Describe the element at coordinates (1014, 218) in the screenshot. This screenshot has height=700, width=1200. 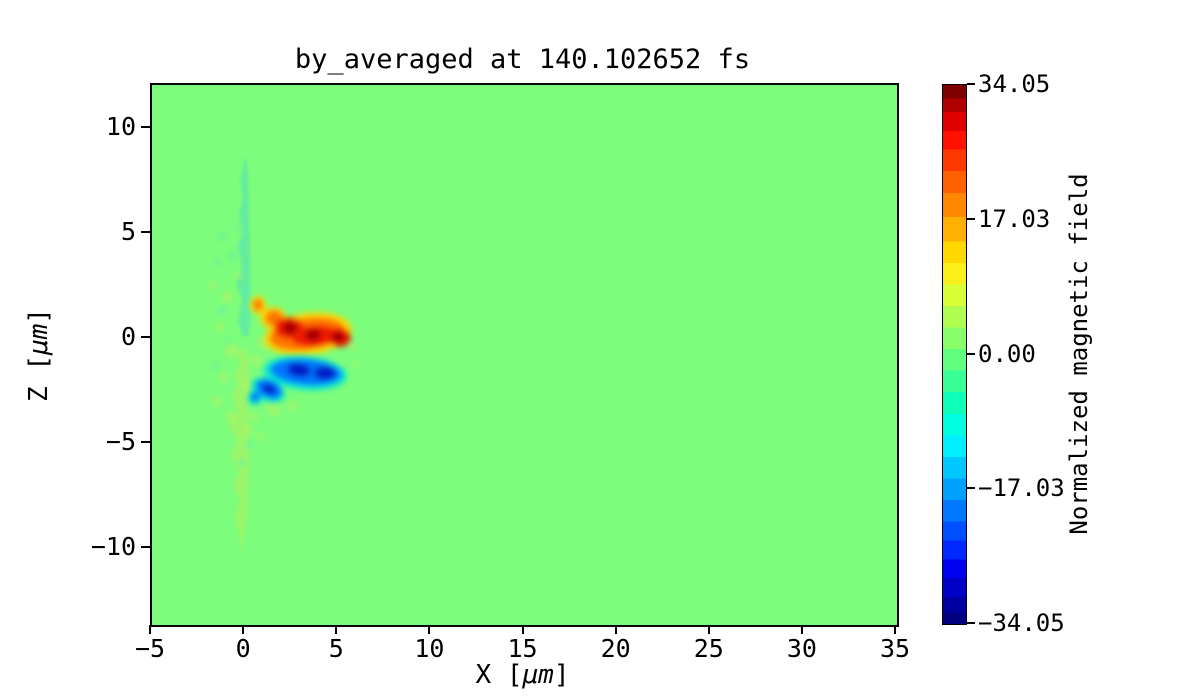
I see `colorbar-tick-label: 17.03` at that location.